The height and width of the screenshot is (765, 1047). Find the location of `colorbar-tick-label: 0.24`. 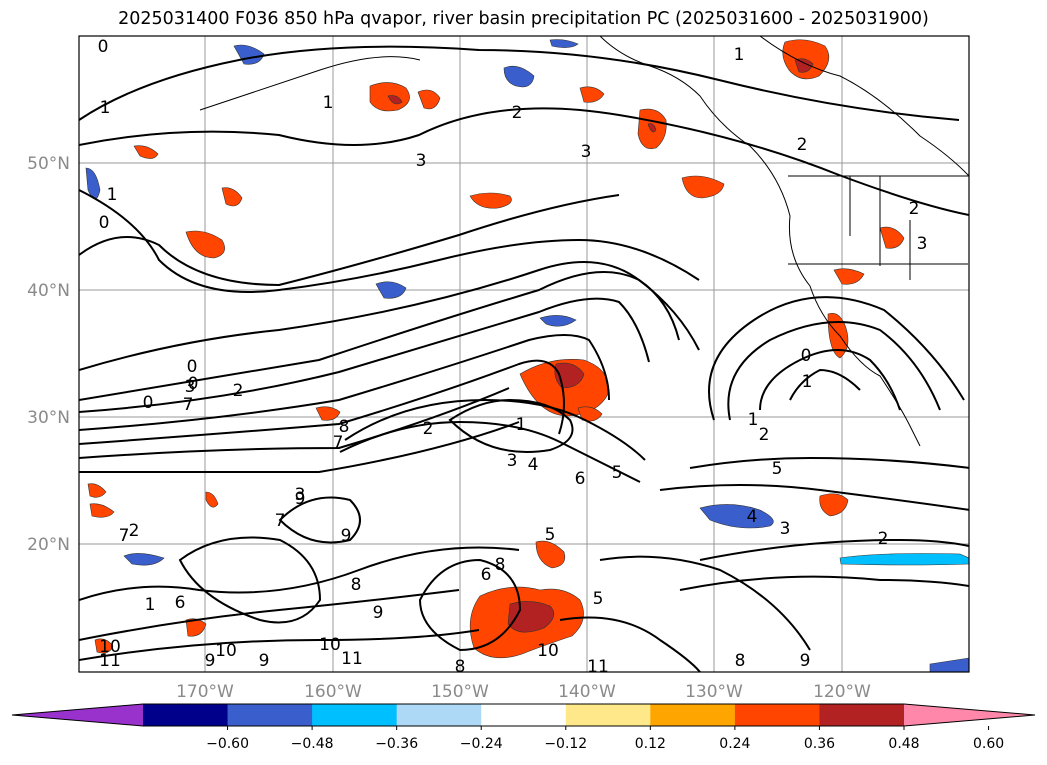

colorbar-tick-label: 0.24 is located at coordinates (734, 744).